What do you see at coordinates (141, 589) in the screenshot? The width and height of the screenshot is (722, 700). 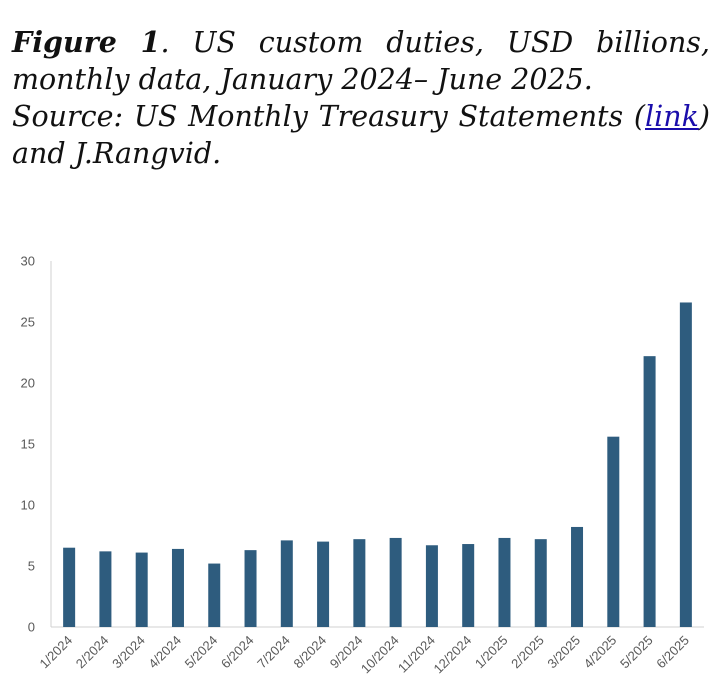 I see `bar-3/2024` at bounding box center [141, 589].